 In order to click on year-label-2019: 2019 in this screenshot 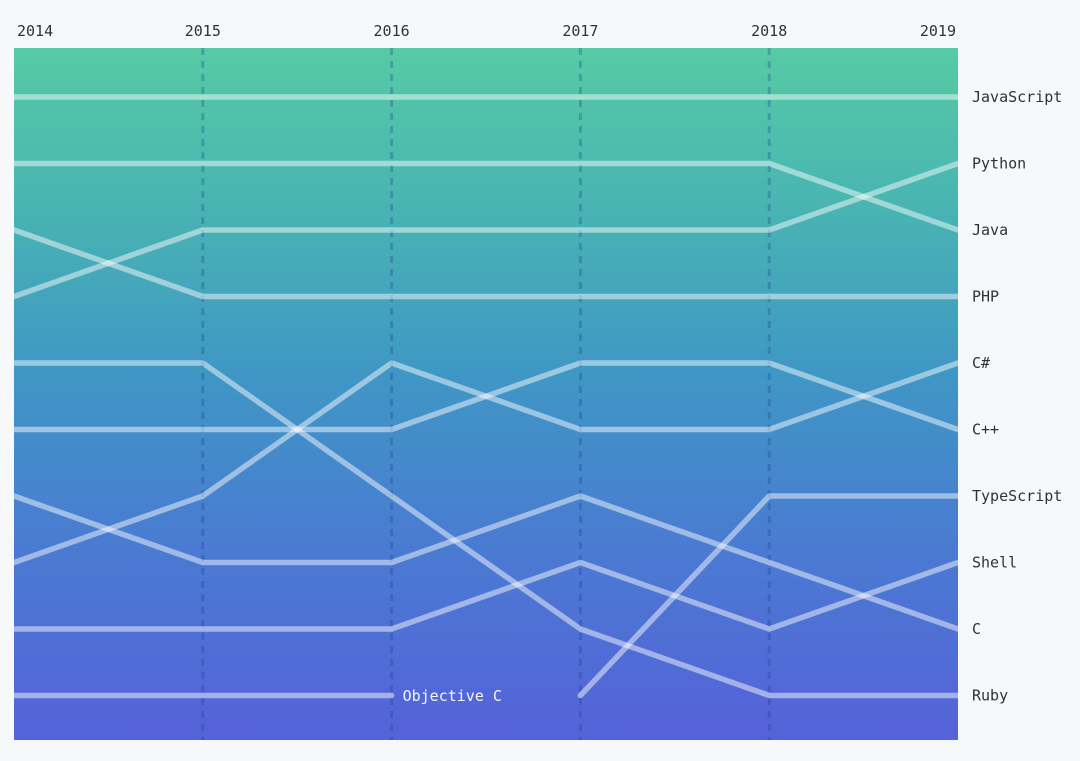, I will do `click(938, 31)`.